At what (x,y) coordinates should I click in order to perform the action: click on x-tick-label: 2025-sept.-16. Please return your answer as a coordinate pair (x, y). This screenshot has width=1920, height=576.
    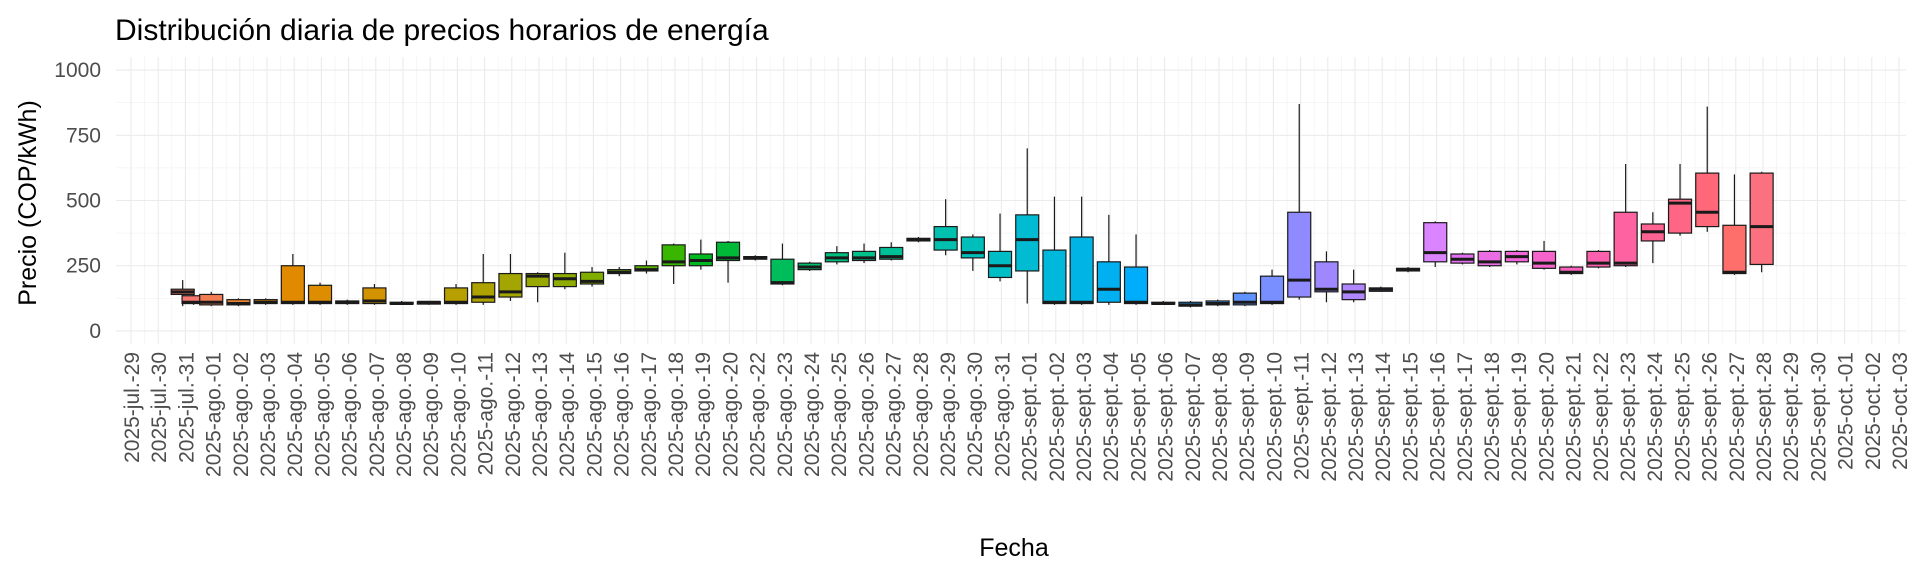
    Looking at the image, I should click on (1438, 417).